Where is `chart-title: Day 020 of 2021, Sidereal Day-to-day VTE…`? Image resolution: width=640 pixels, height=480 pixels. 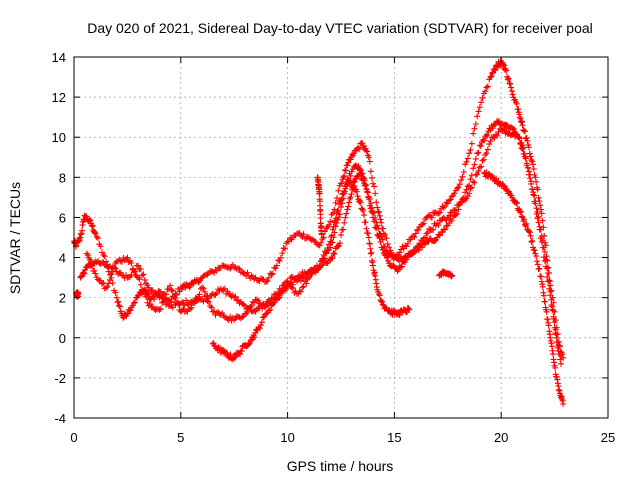
chart-title: Day 020 of 2021, Sidereal Day-to-day VTE… is located at coordinates (340, 28).